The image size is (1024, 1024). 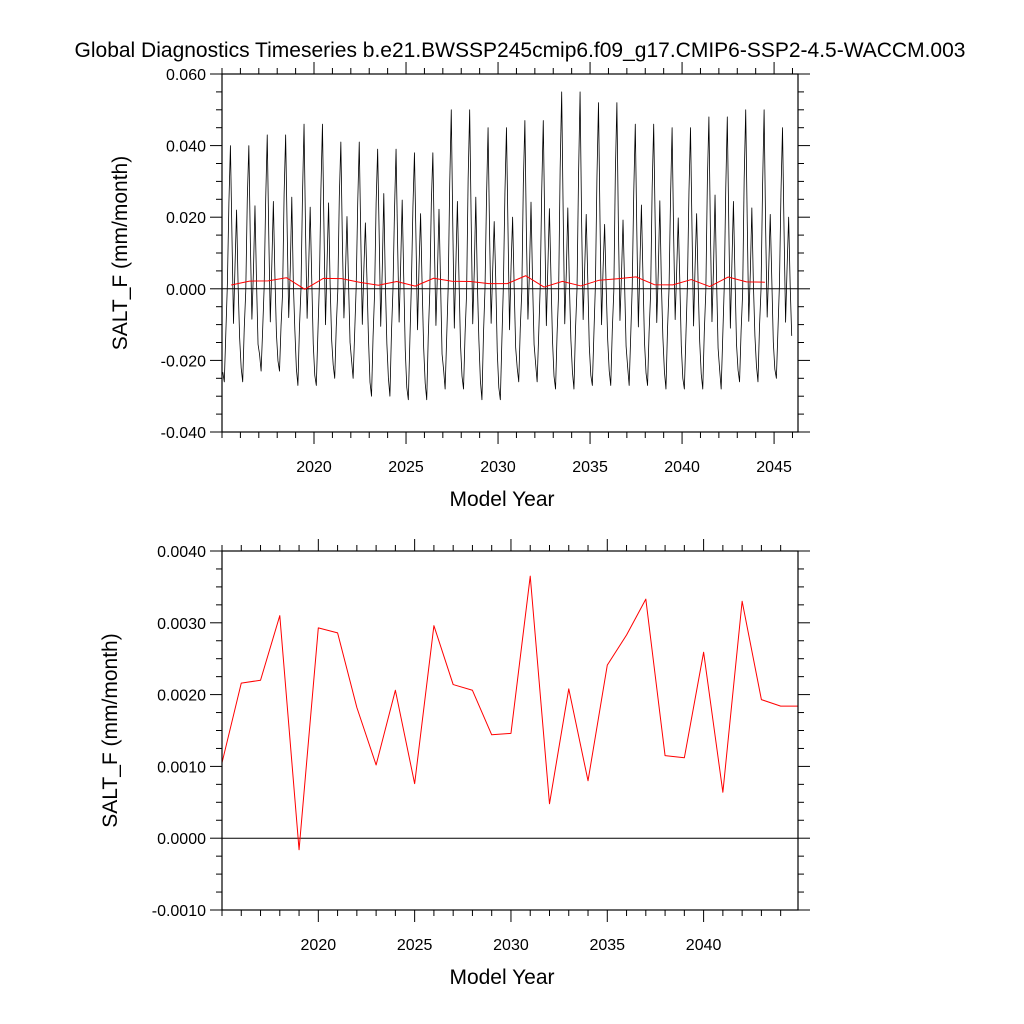 What do you see at coordinates (186, 290) in the screenshot?
I see `y-tick-label: 0.000` at bounding box center [186, 290].